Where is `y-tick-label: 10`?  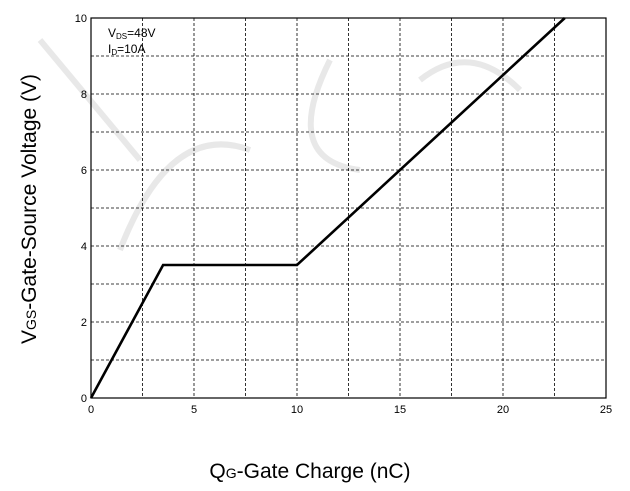 y-tick-label: 10 is located at coordinates (81, 19).